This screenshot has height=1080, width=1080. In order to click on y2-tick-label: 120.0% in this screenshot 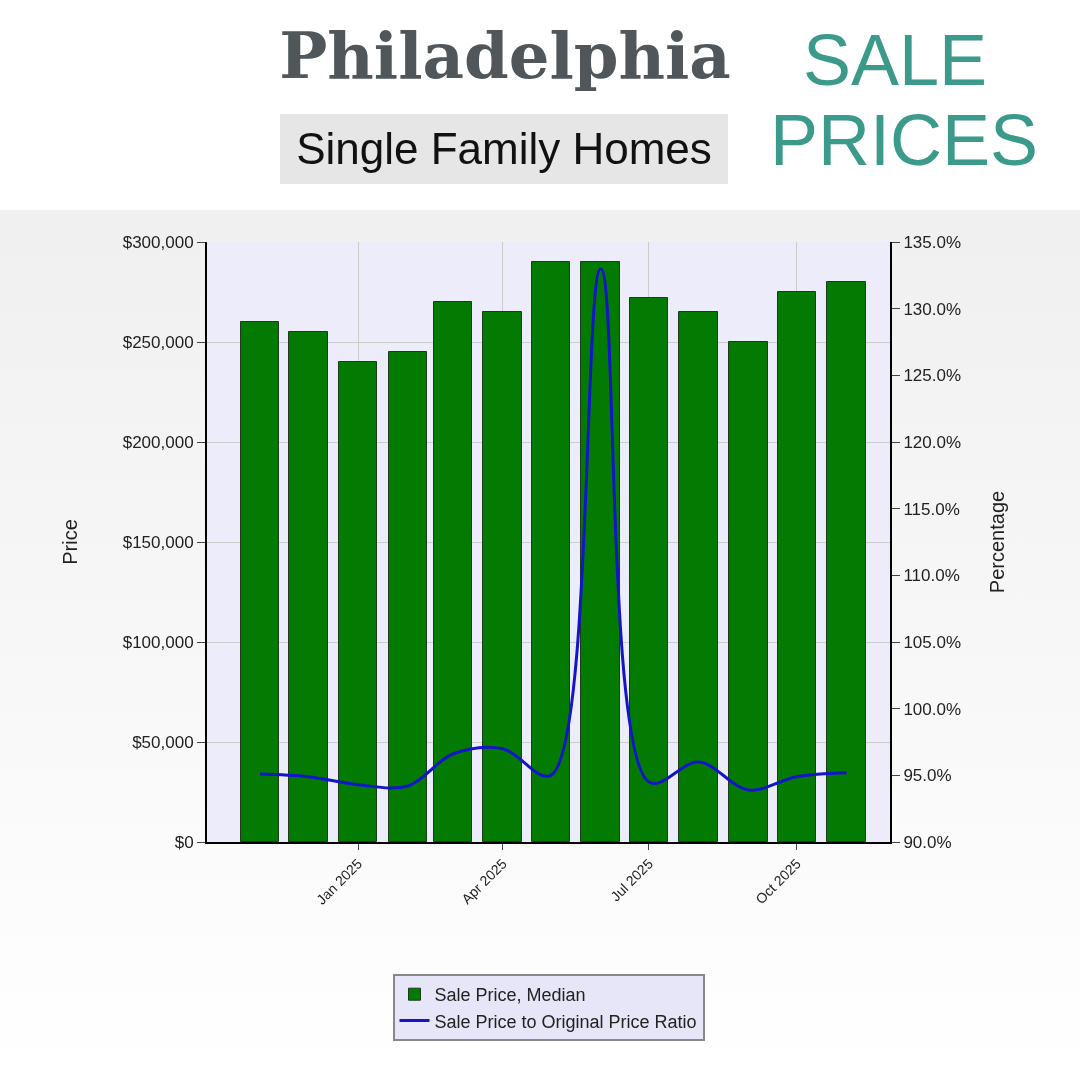, I will do `click(932, 442)`.